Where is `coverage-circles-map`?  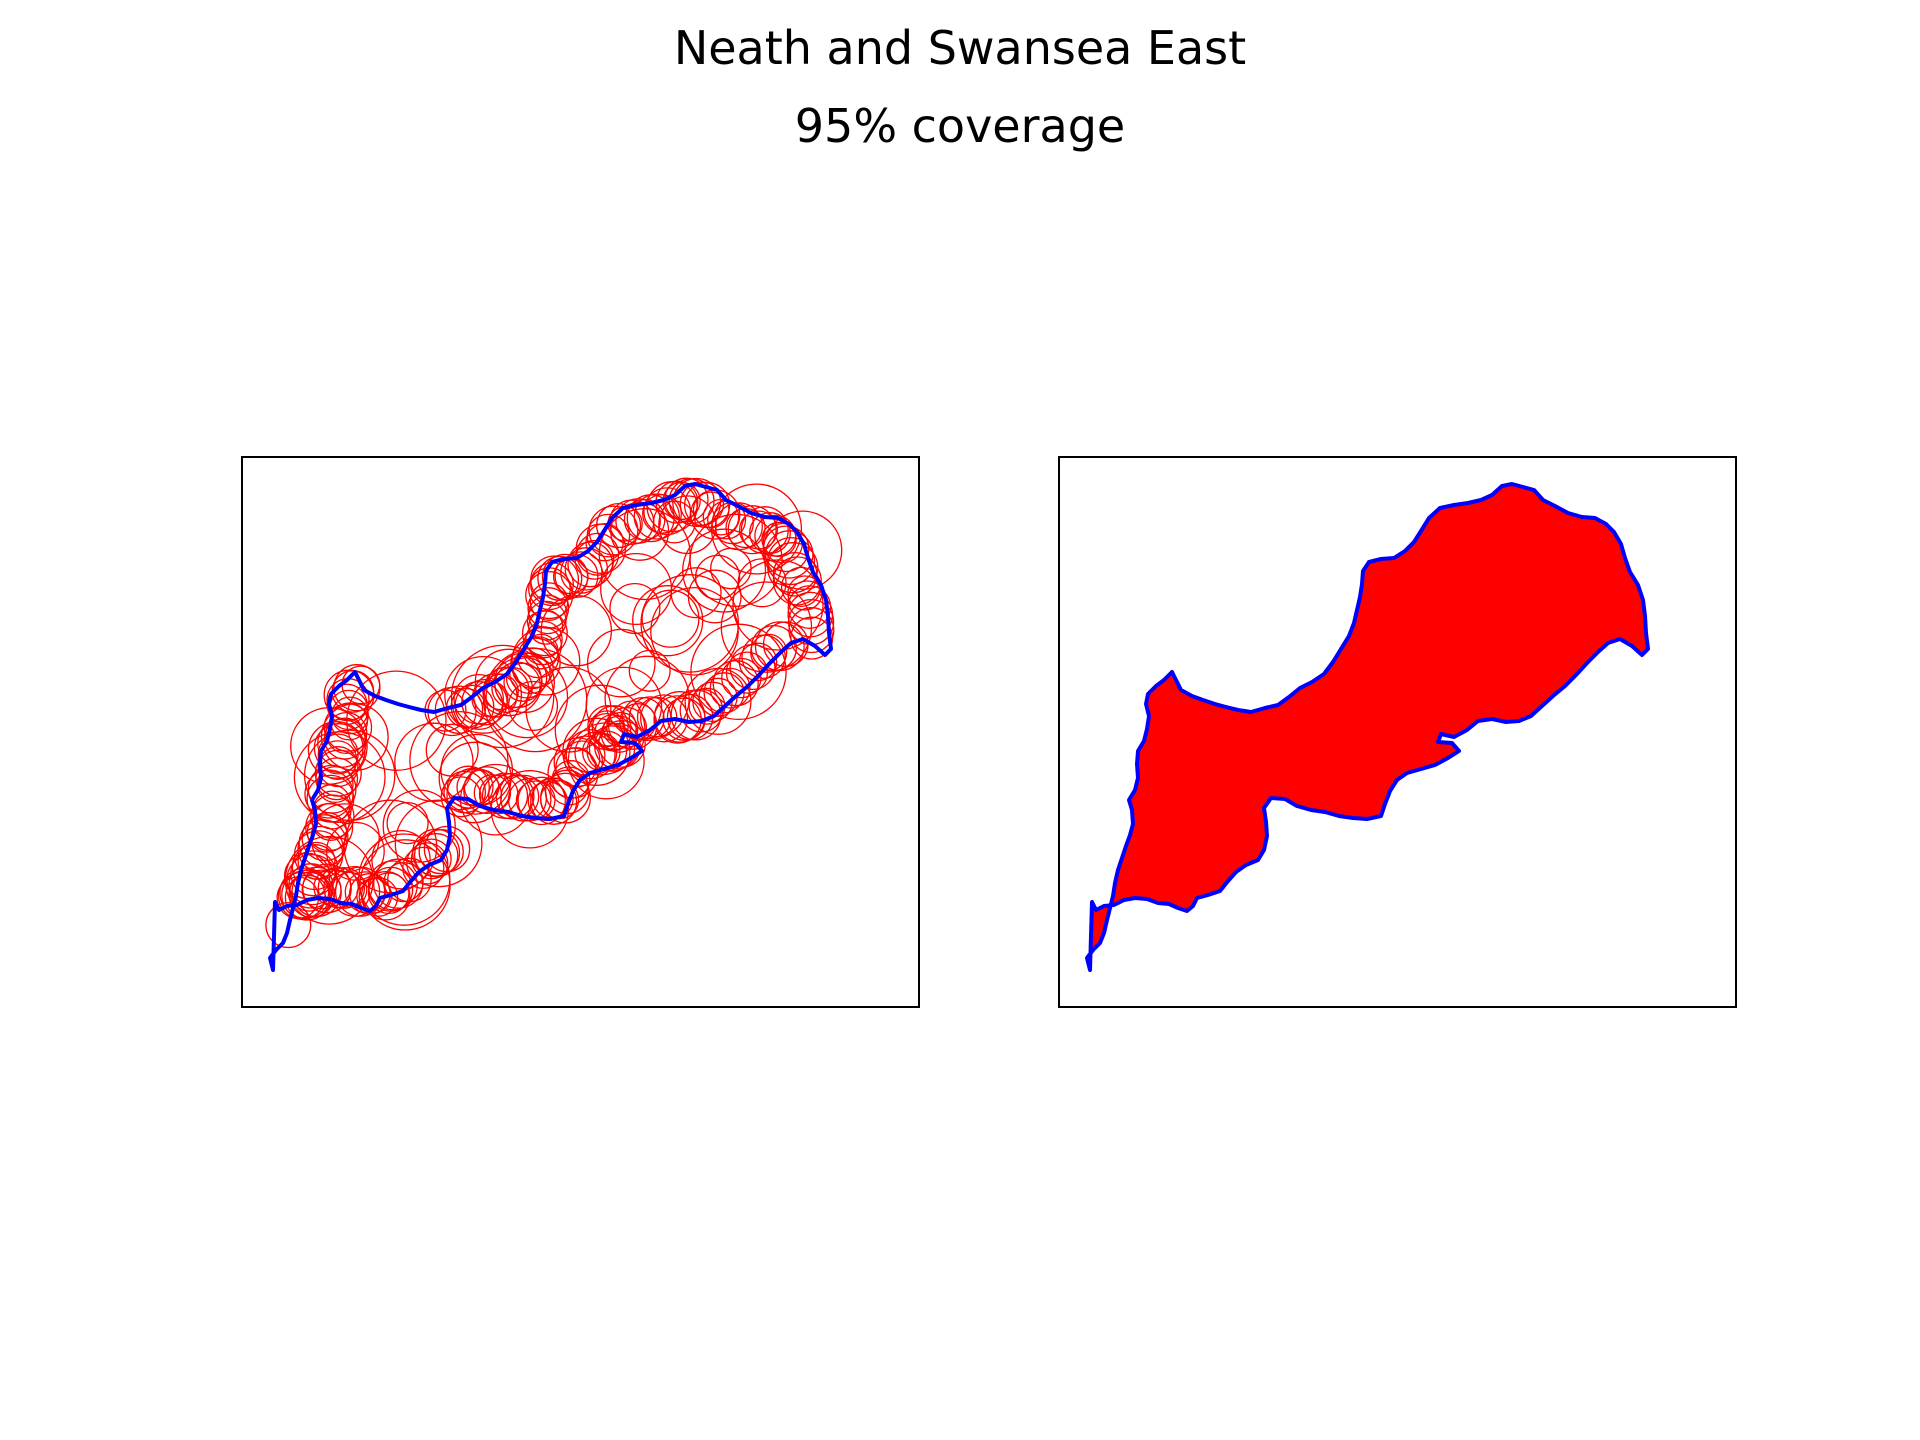
coverage-circles-map is located at coordinates (554, 724).